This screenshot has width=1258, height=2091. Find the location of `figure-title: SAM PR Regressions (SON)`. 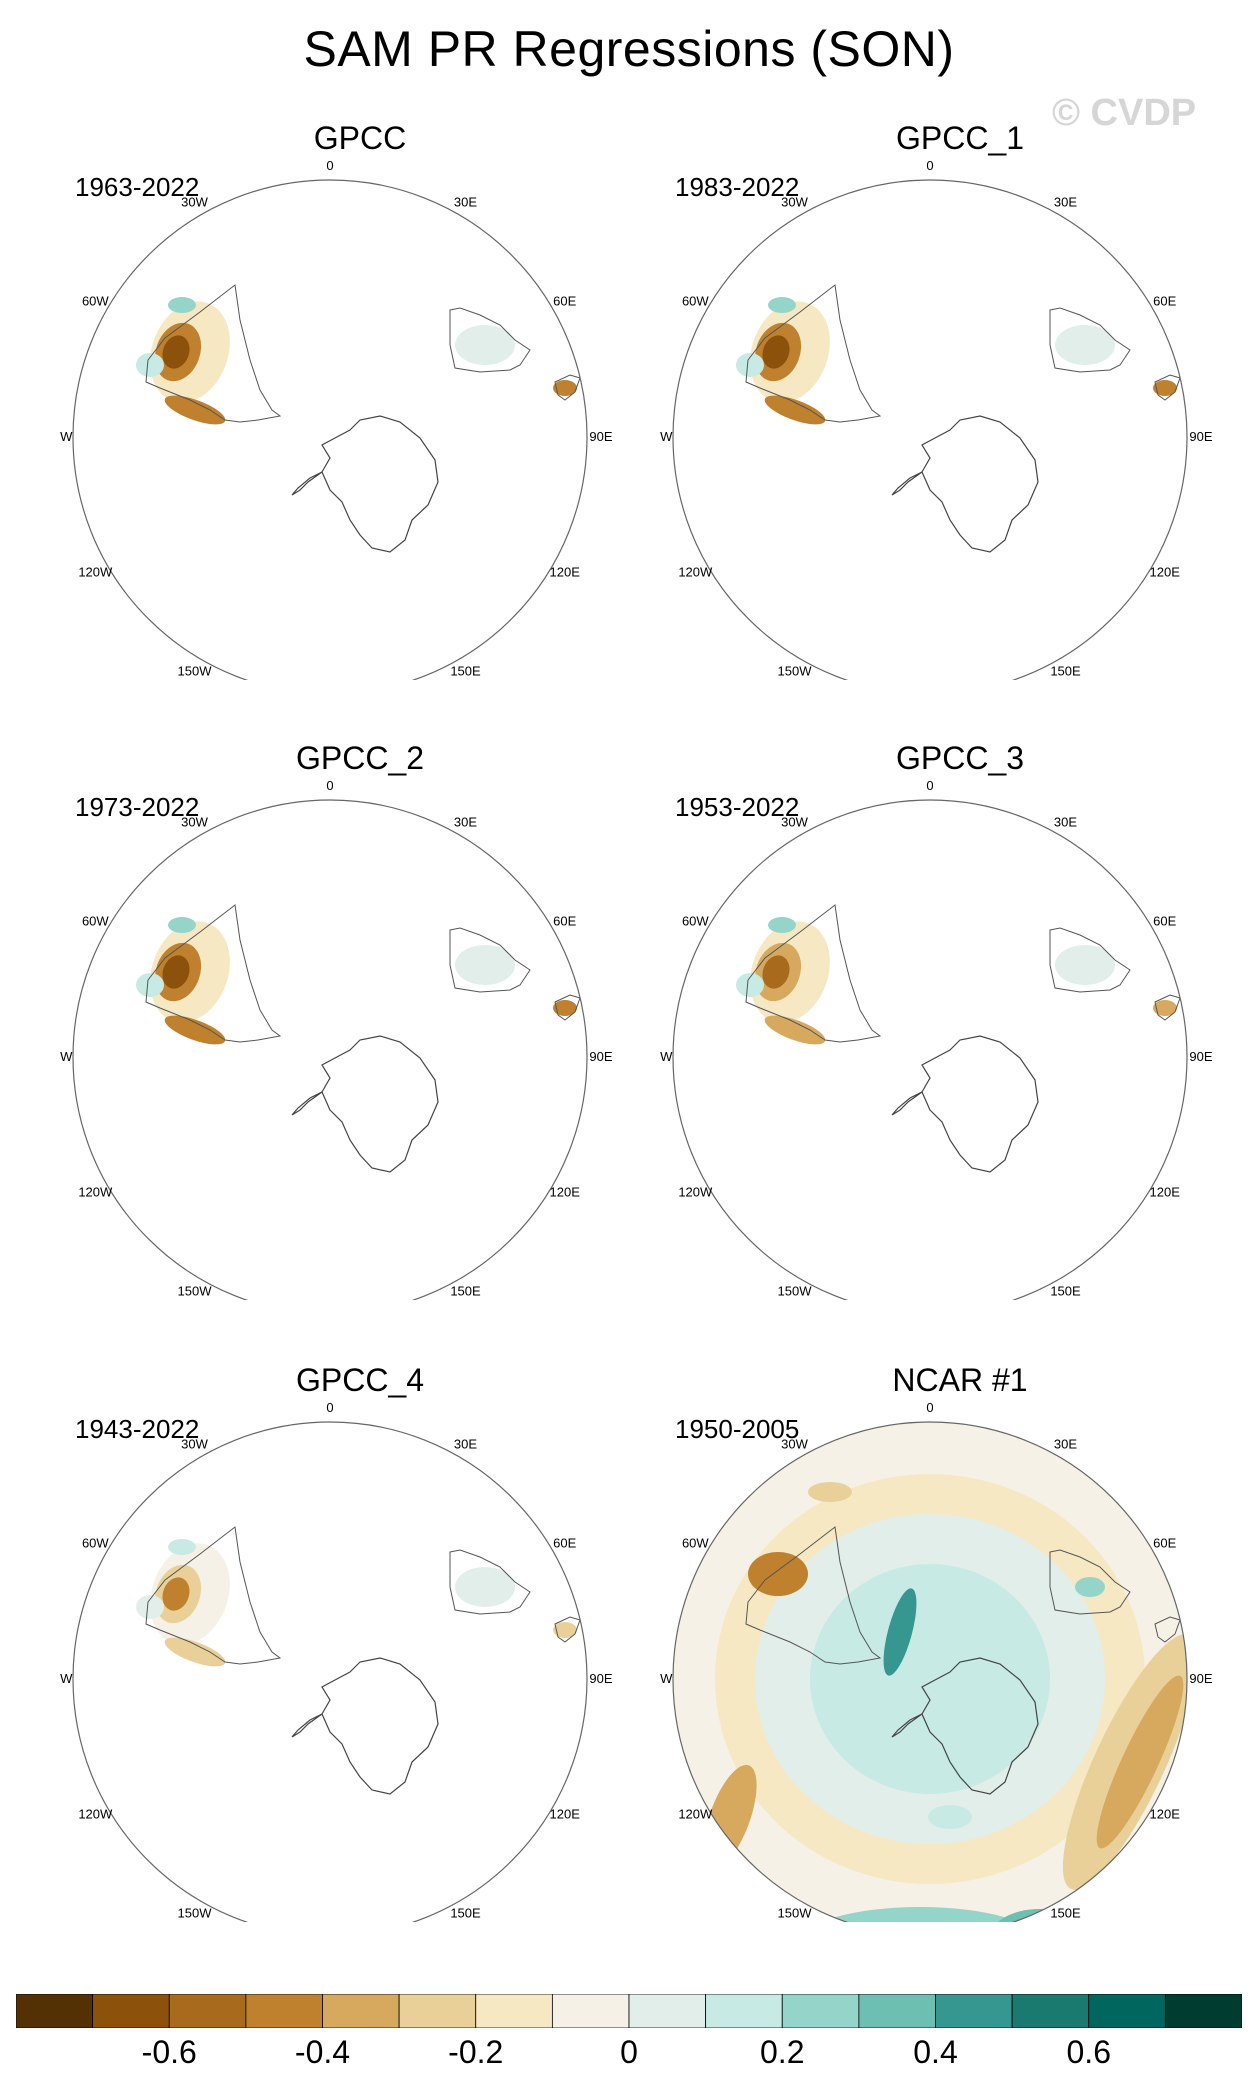

figure-title: SAM PR Regressions (SON) is located at coordinates (629, 49).